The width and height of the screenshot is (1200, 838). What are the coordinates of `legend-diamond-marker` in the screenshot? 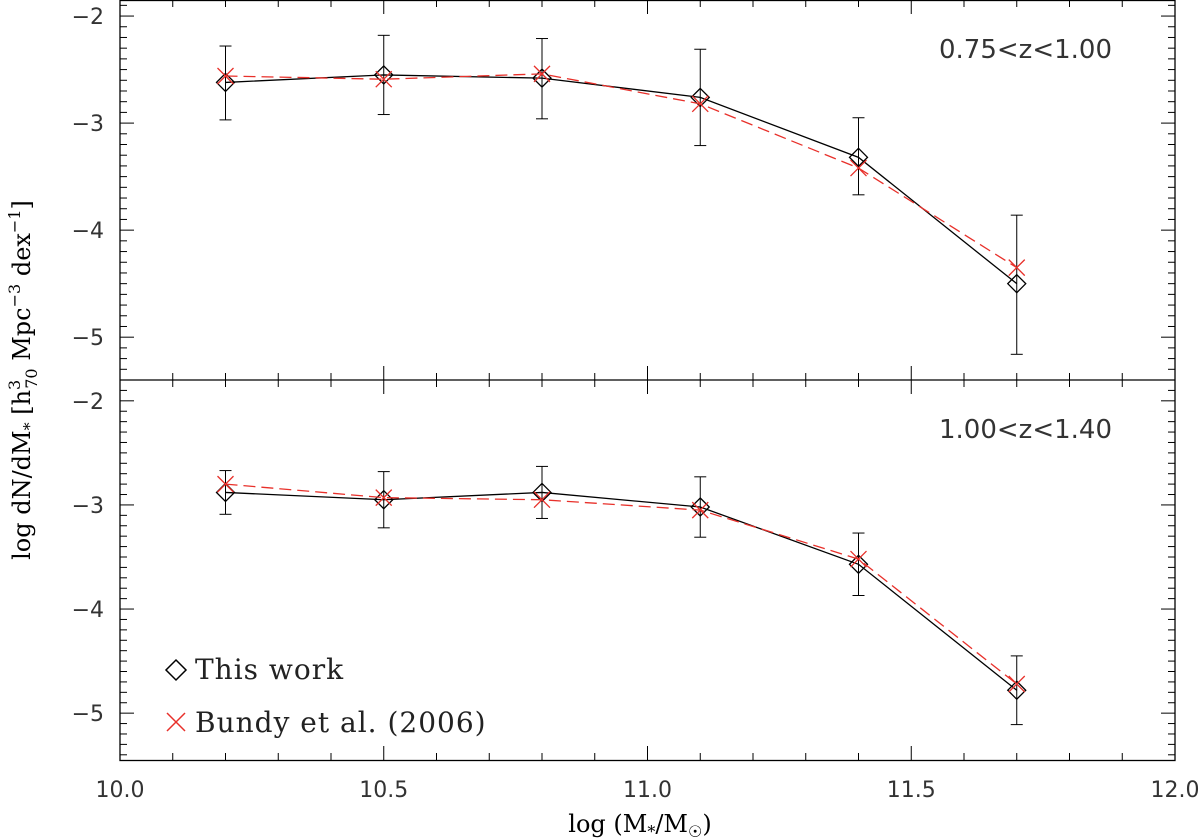 It's located at (176, 670).